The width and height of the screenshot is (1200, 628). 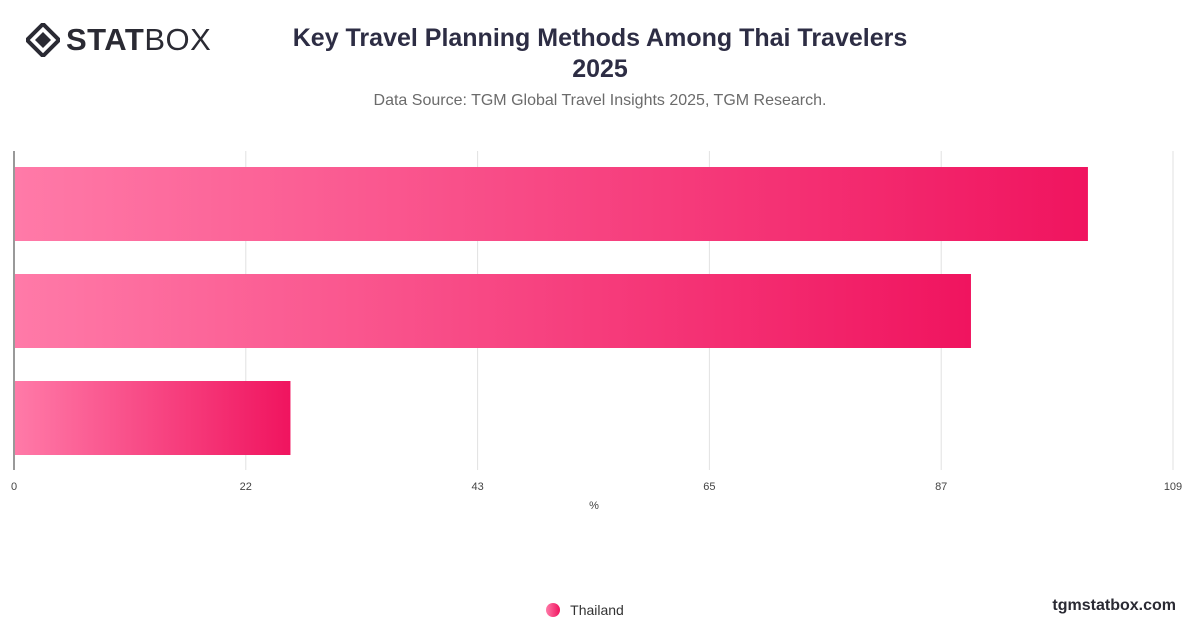 What do you see at coordinates (246, 487) in the screenshot?
I see `x-tick-label: 22` at bounding box center [246, 487].